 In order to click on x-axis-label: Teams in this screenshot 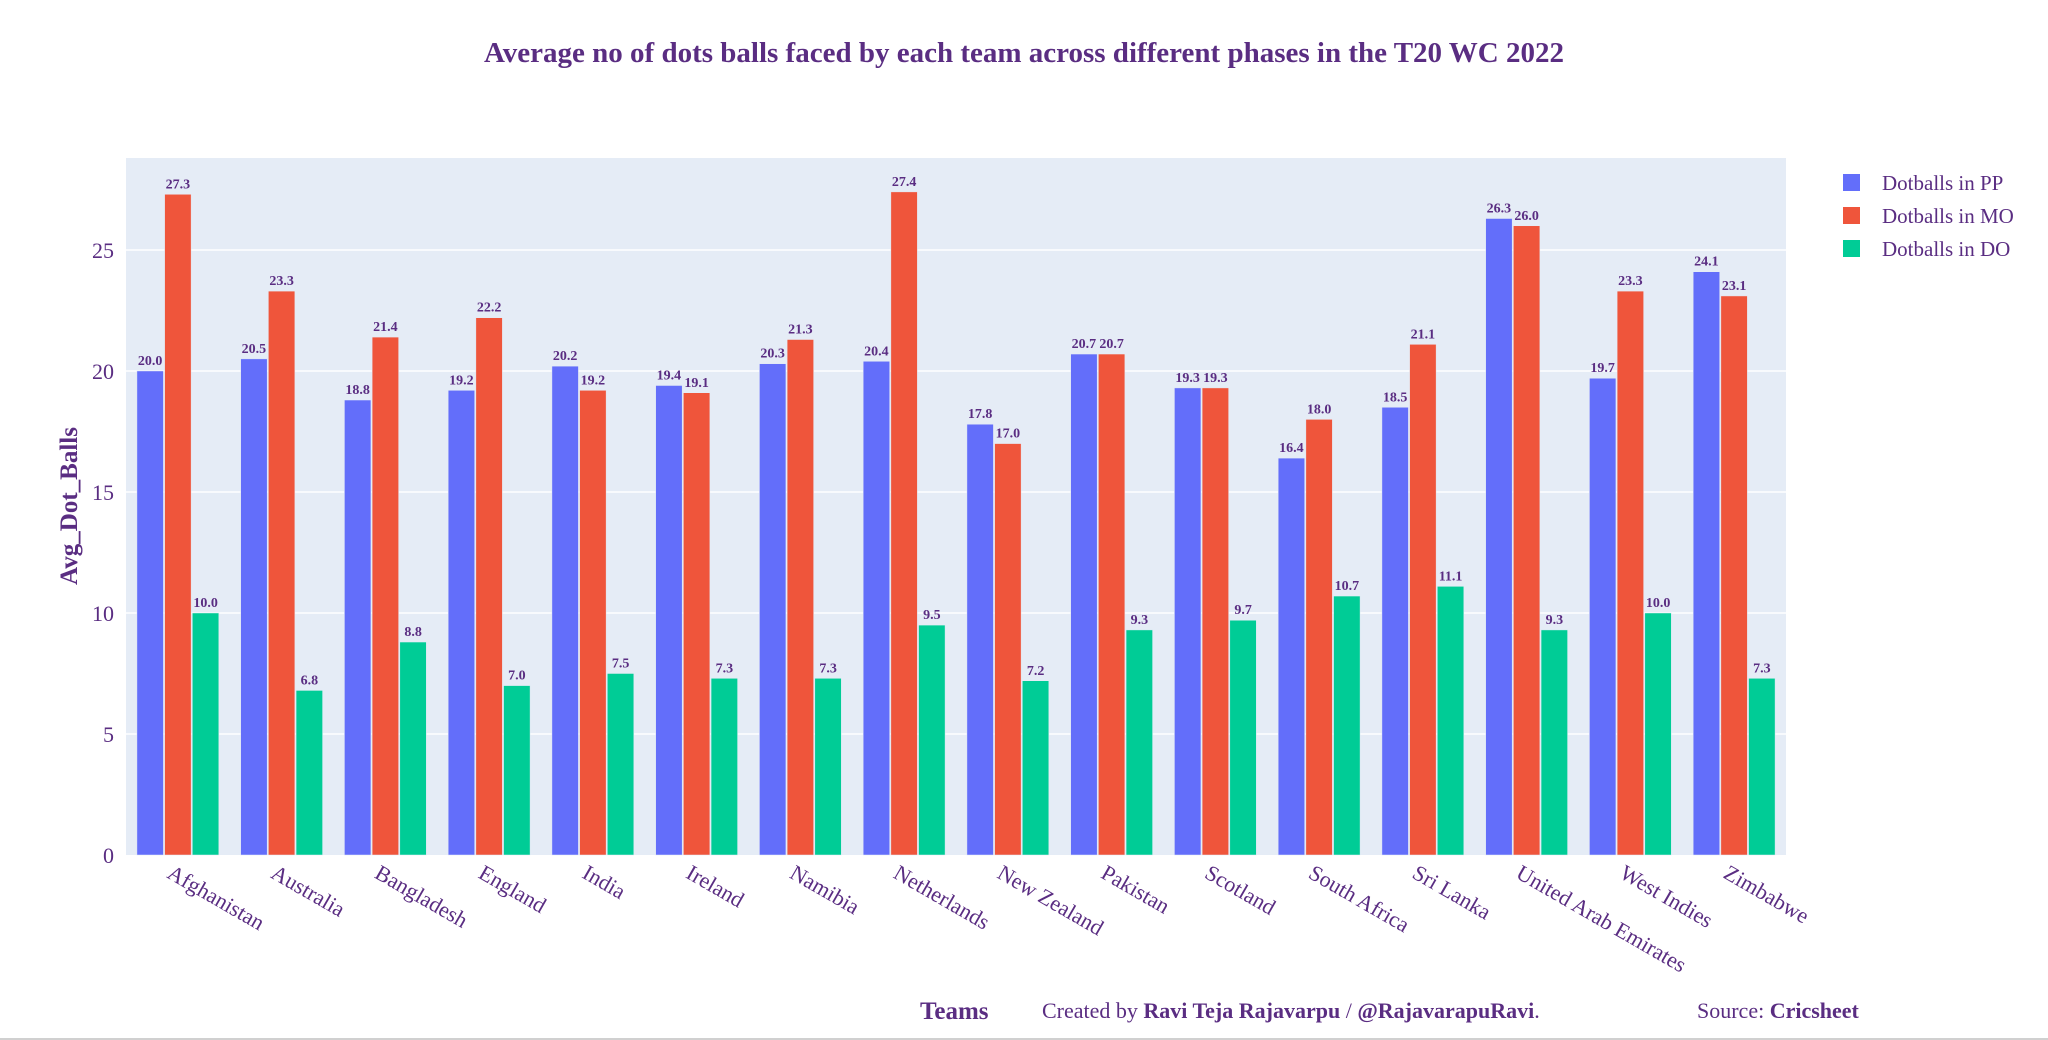, I will do `click(954, 1014)`.